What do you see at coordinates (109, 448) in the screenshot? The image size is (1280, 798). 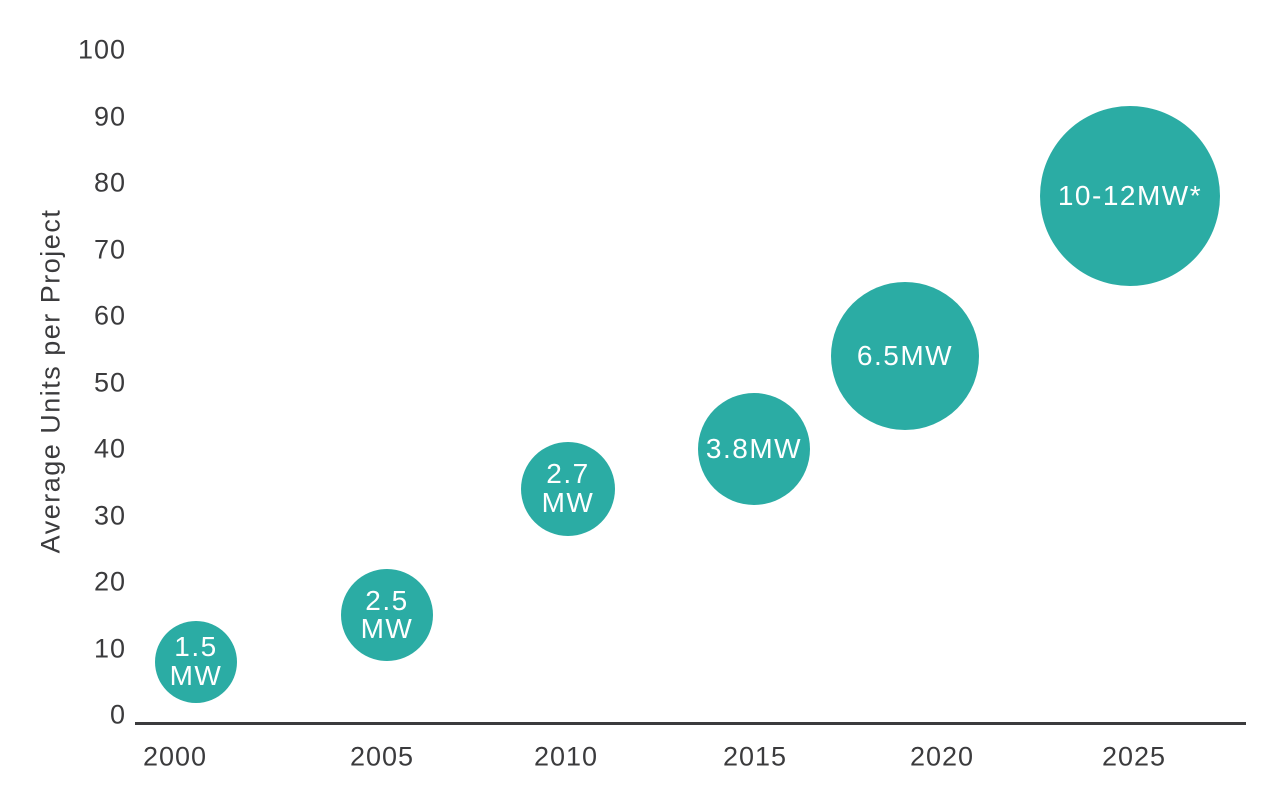 I see `y-tick-label: 40` at bounding box center [109, 448].